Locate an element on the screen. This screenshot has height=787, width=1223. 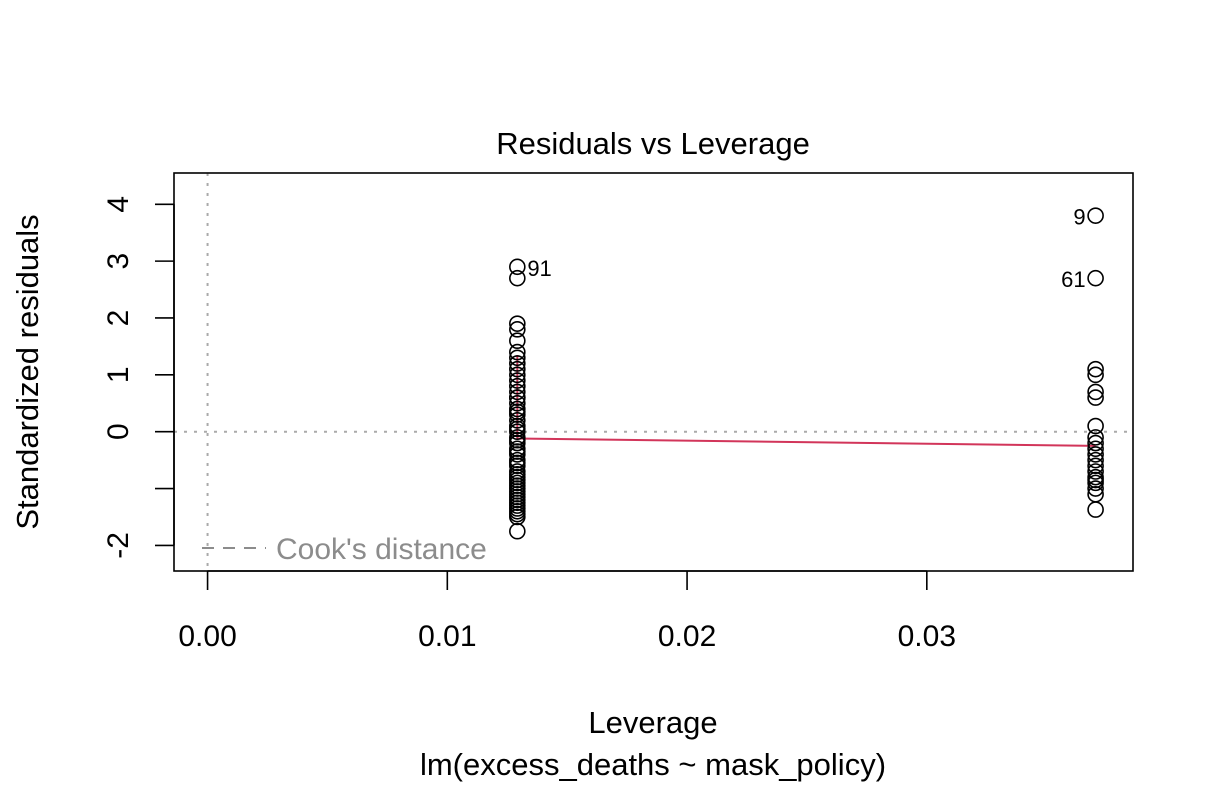
point-label: 9 is located at coordinates (1079, 217).